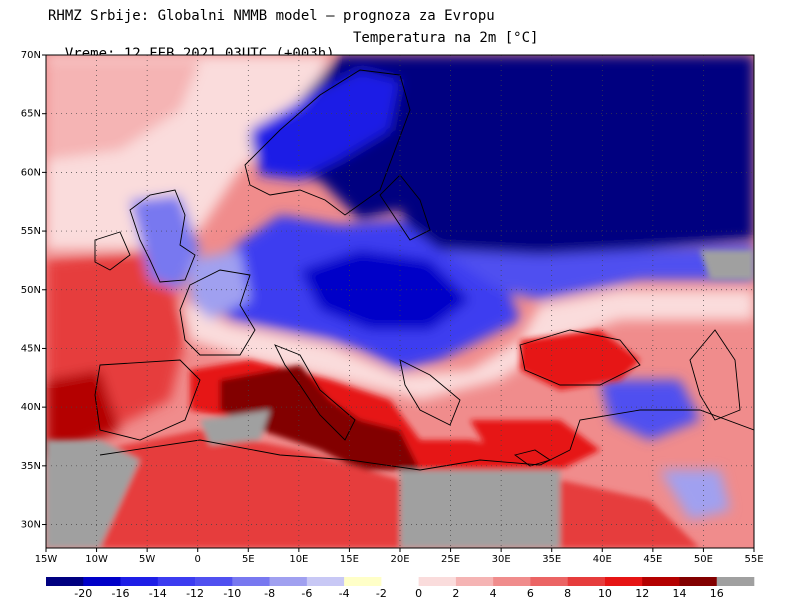 The image size is (800, 600). I want to click on lon-tick-label: 25E, so click(450, 559).